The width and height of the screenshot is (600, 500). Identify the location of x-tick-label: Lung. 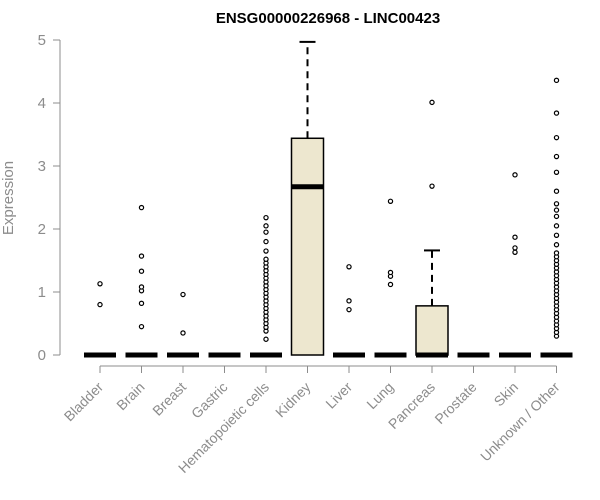
(379, 395).